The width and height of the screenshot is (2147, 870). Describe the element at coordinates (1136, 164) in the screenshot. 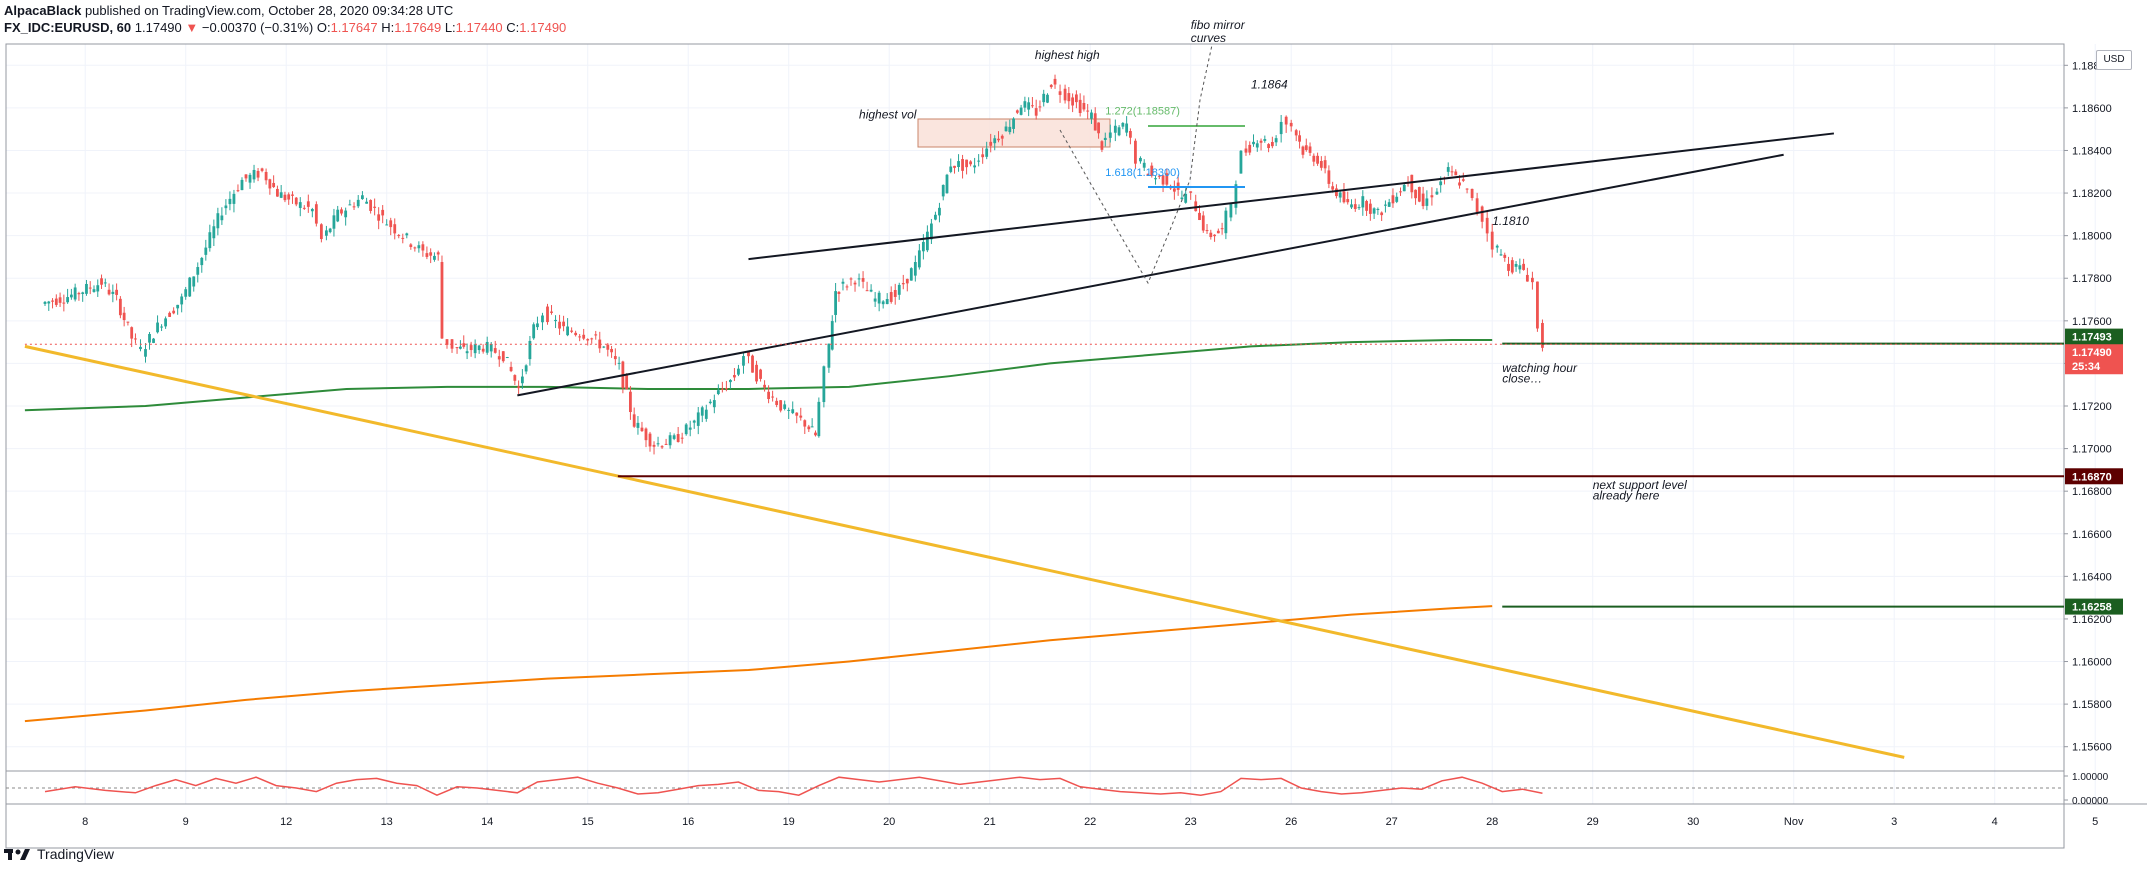

I see `fibo-mirror-curve` at that location.